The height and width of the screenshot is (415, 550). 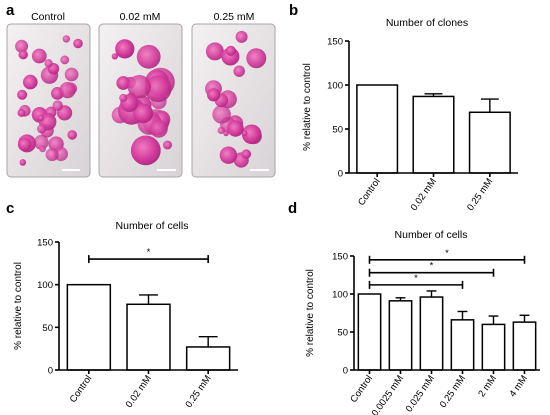 I want to click on chart-title: Number of clones, so click(x=427, y=23).